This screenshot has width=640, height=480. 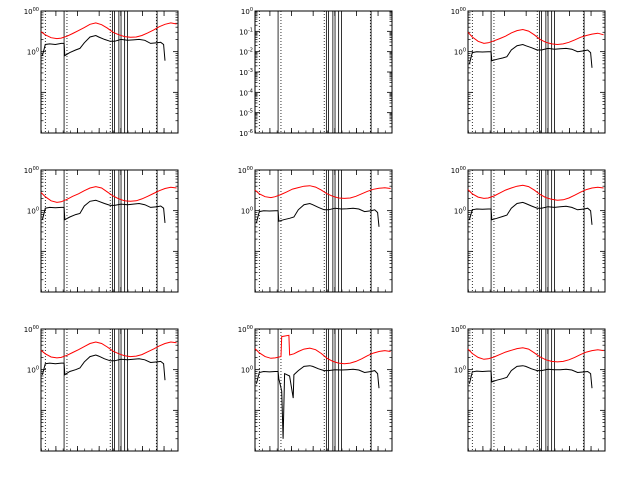 What do you see at coordinates (246, 52) in the screenshot?
I see `y-tick-label: 10⁻²` at bounding box center [246, 52].